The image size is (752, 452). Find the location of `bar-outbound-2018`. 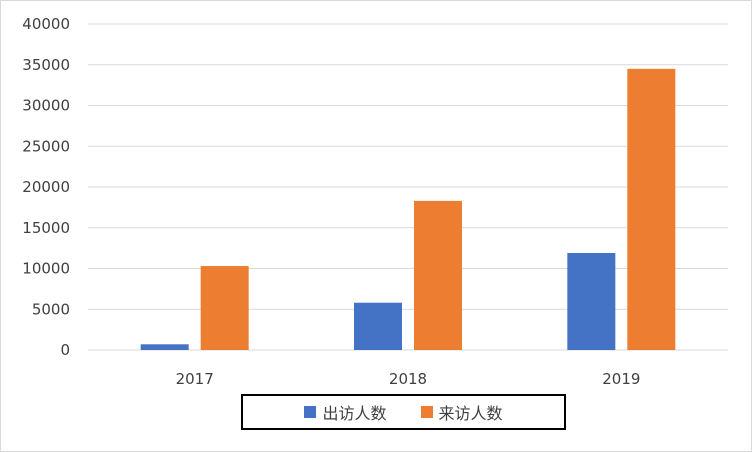

bar-outbound-2018 is located at coordinates (378, 326).